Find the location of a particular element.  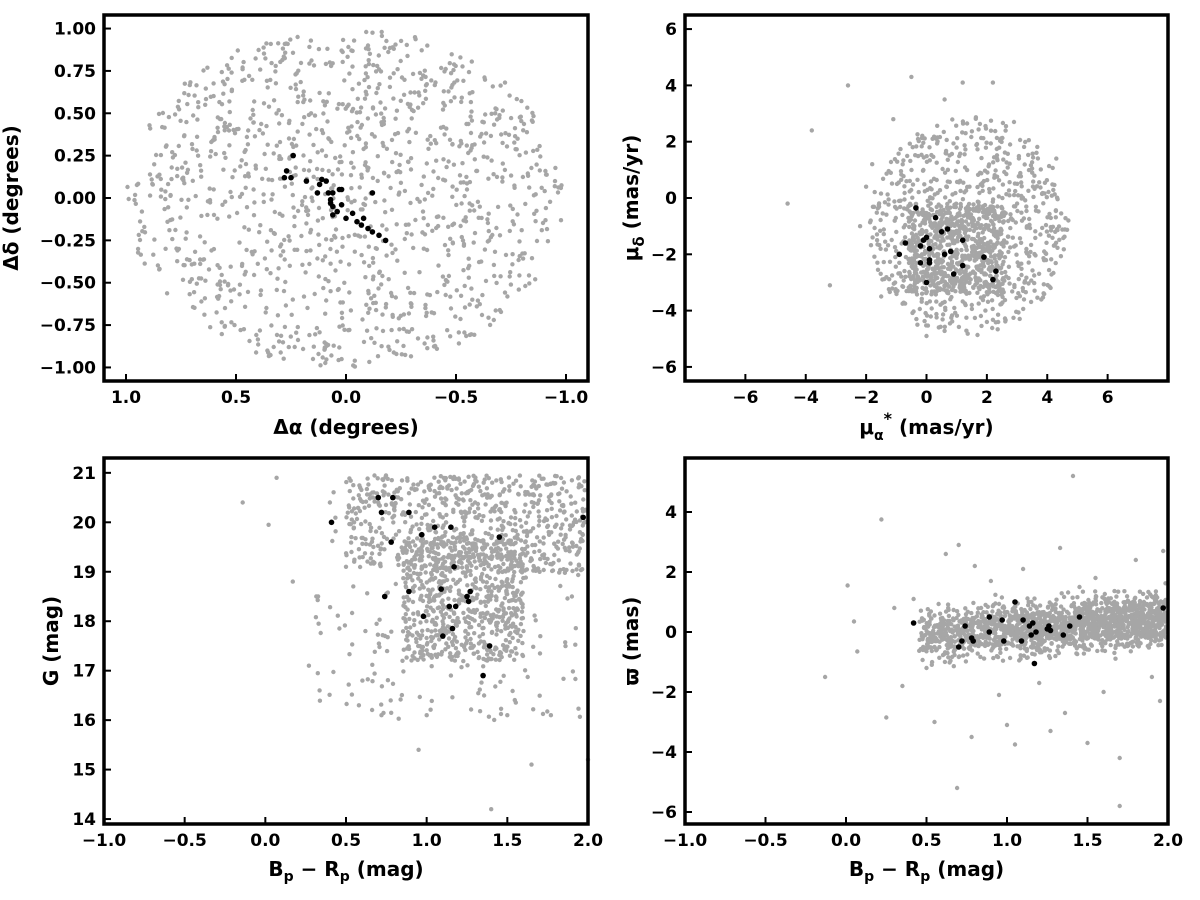

y-tick-label: 0 is located at coordinates (671, 199).